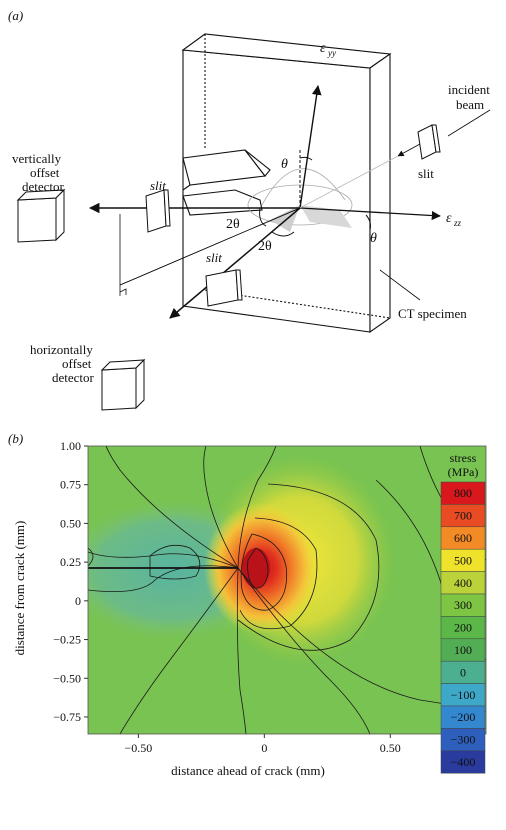 This screenshot has height=830, width=506. Describe the element at coordinates (463, 493) in the screenshot. I see `colorbar-value-label: 800` at that location.